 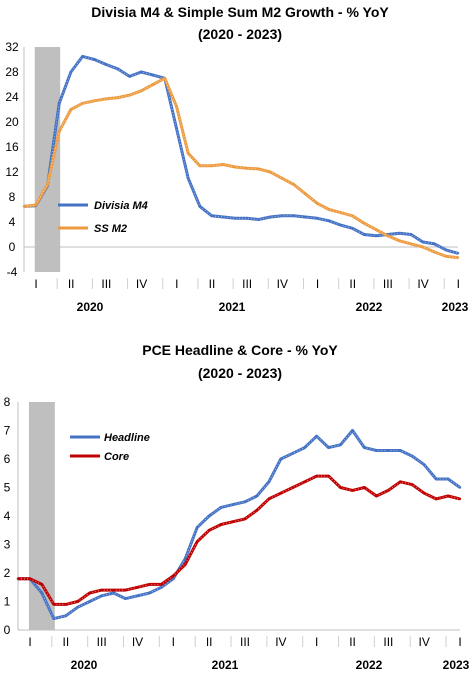 What do you see at coordinates (12, 72) in the screenshot?
I see `y-tick-label: 28` at bounding box center [12, 72].